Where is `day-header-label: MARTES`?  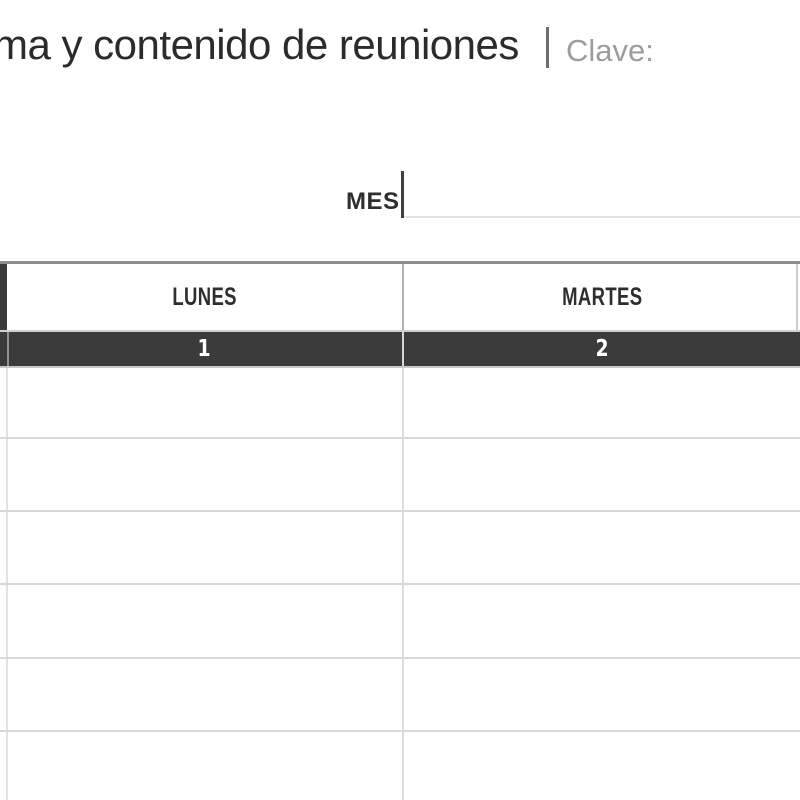
day-header-label: MARTES is located at coordinates (602, 296).